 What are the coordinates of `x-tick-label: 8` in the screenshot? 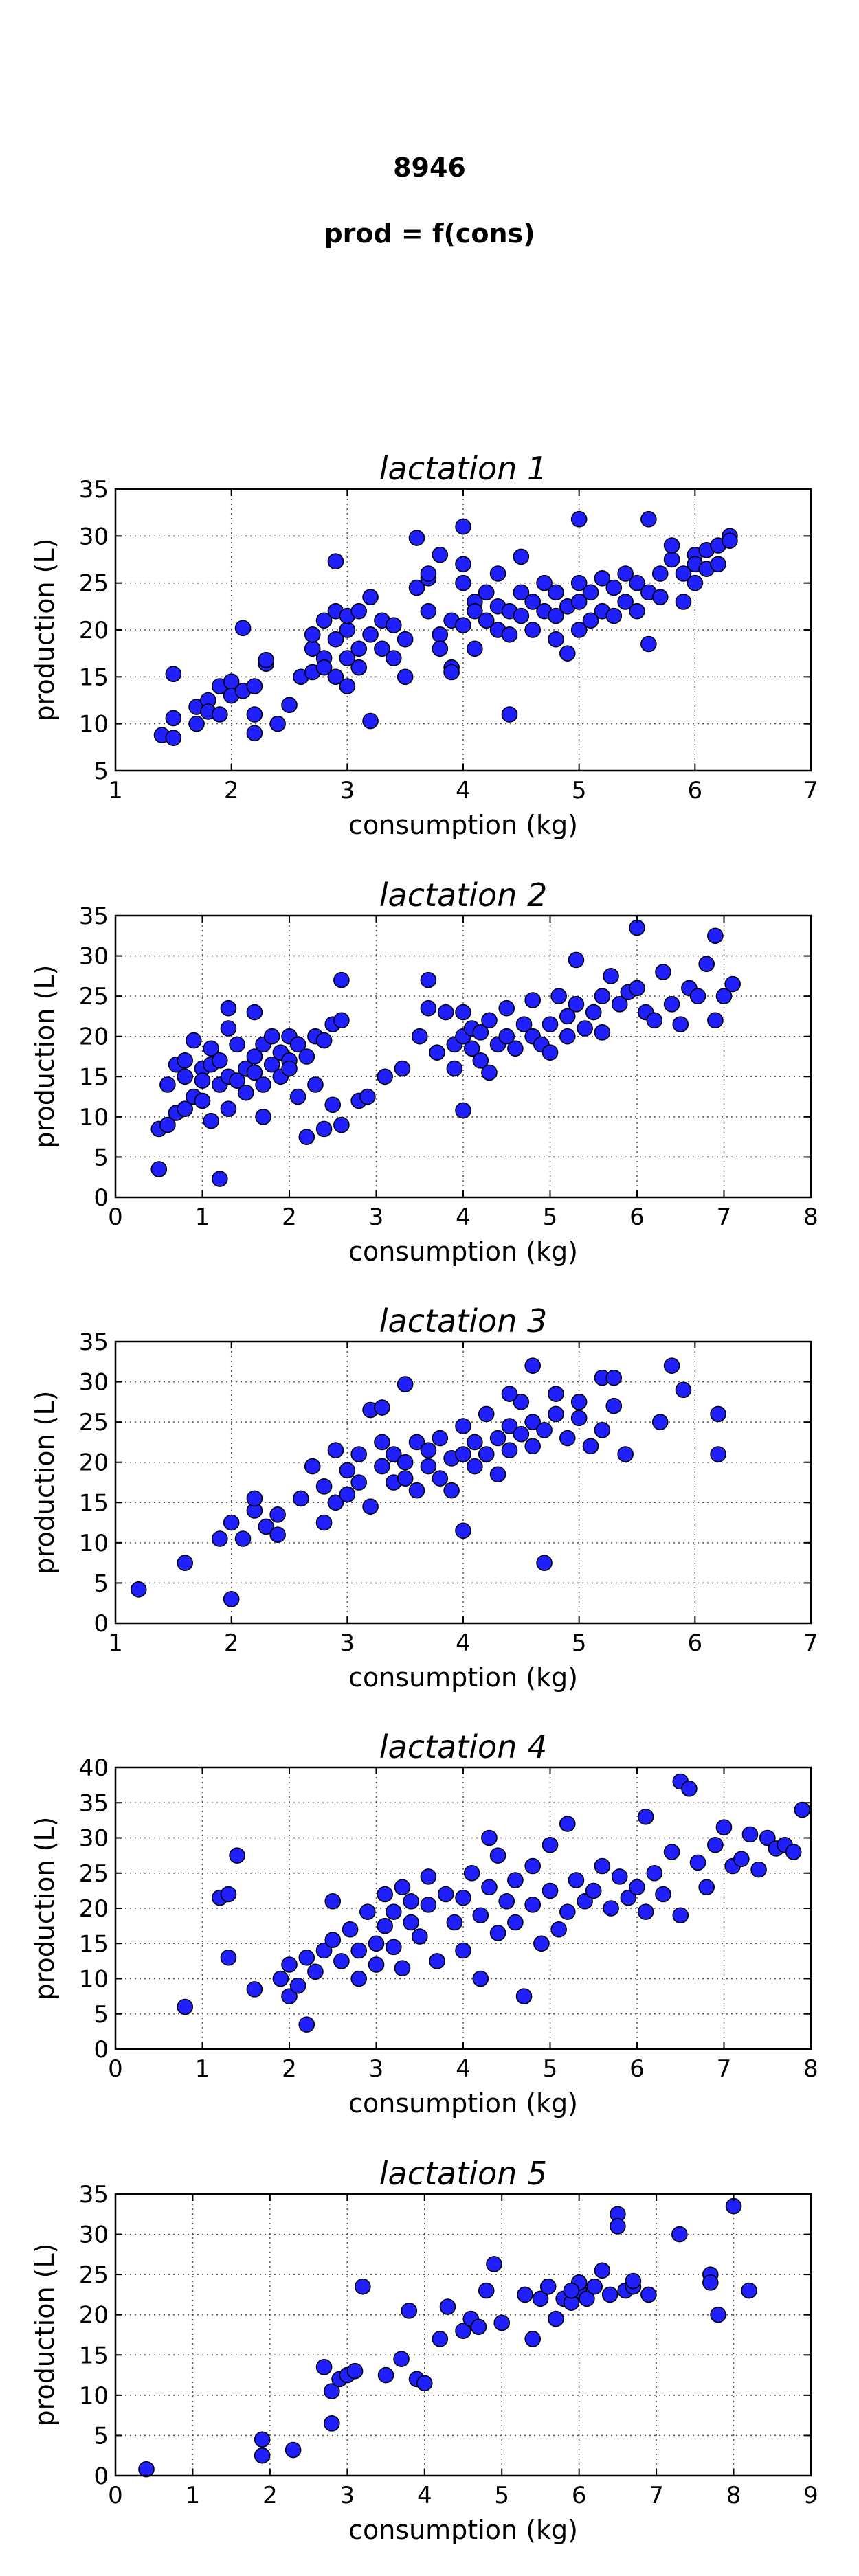 It's located at (810, 1217).